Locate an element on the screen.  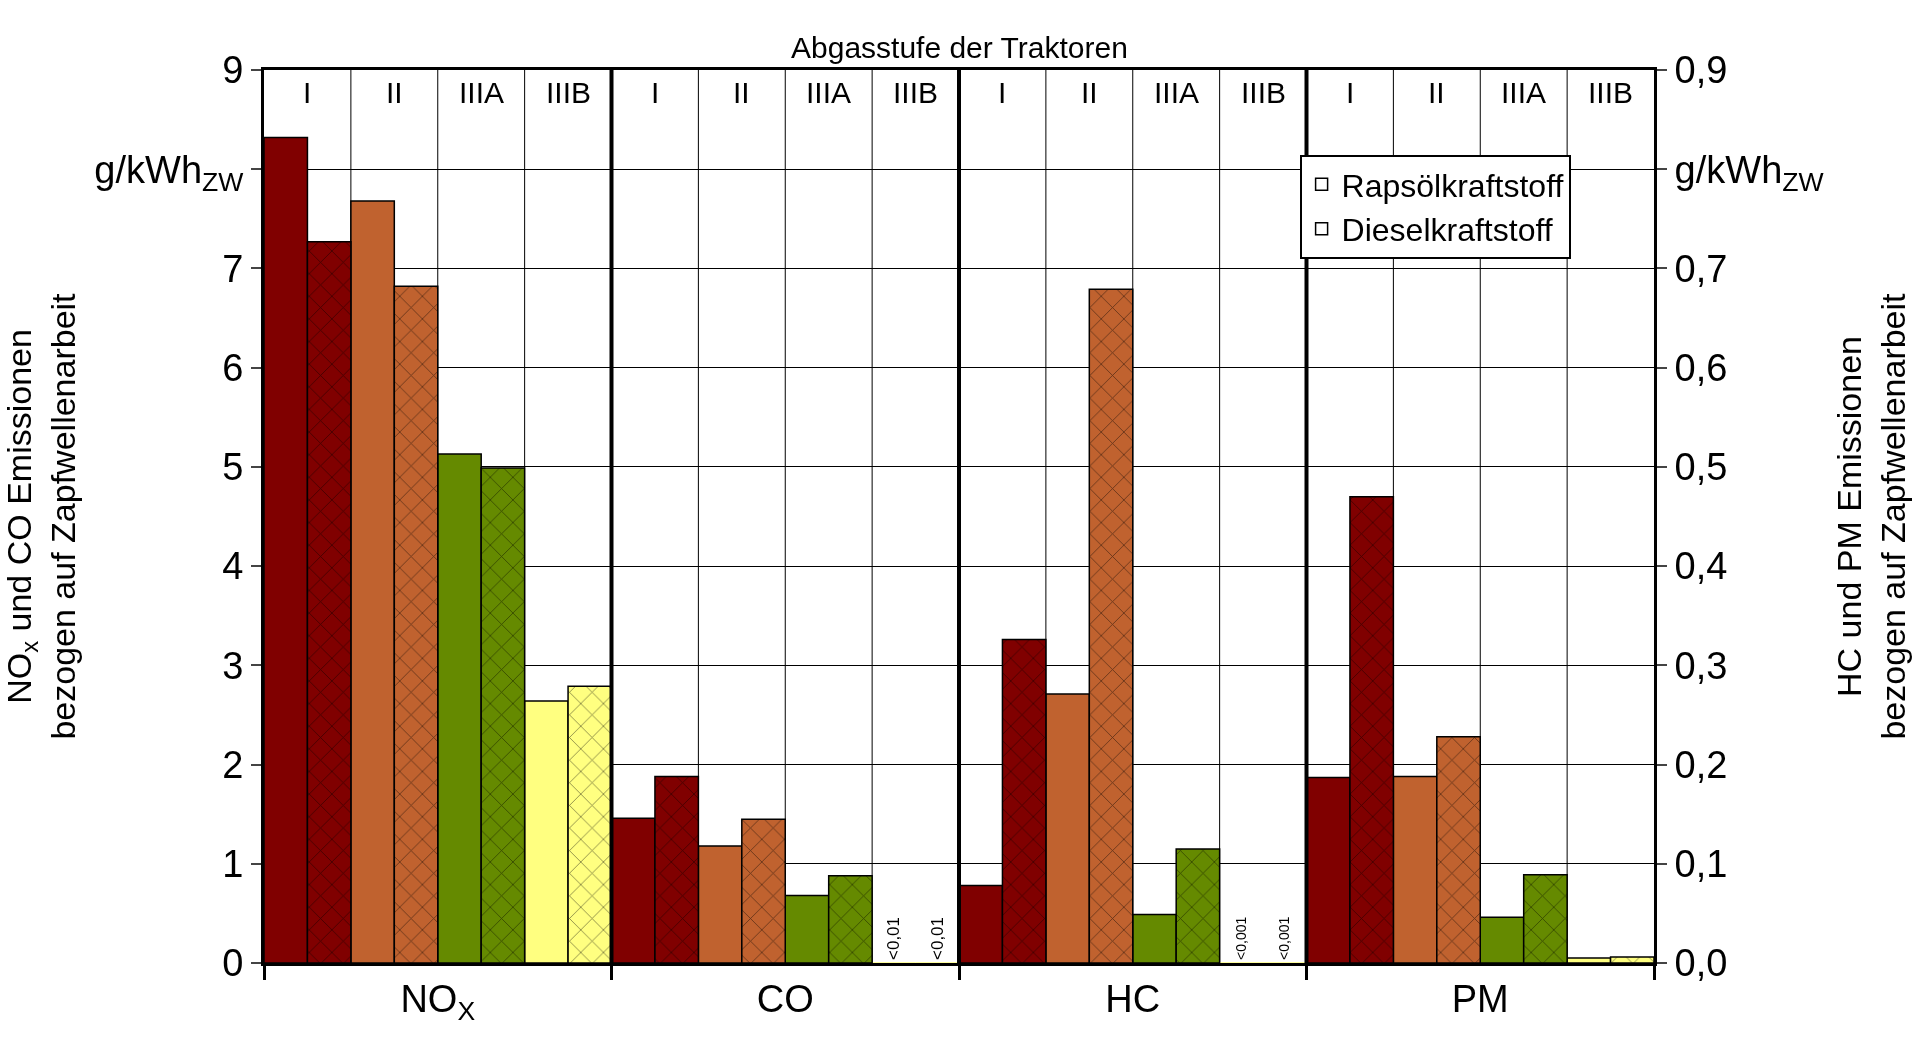
y-tick-label: 1 is located at coordinates (233, 864).